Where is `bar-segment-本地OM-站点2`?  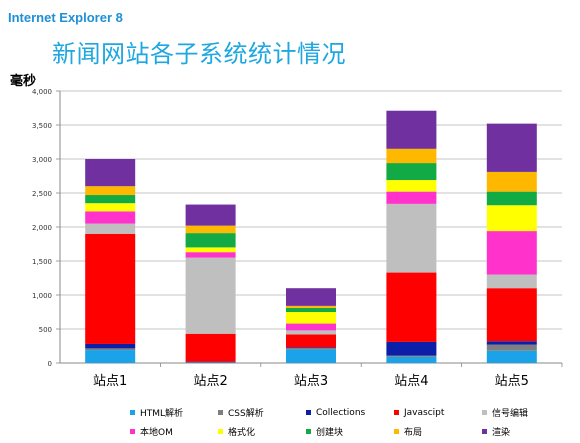 bar-segment-本地OM-站点2 is located at coordinates (210, 255).